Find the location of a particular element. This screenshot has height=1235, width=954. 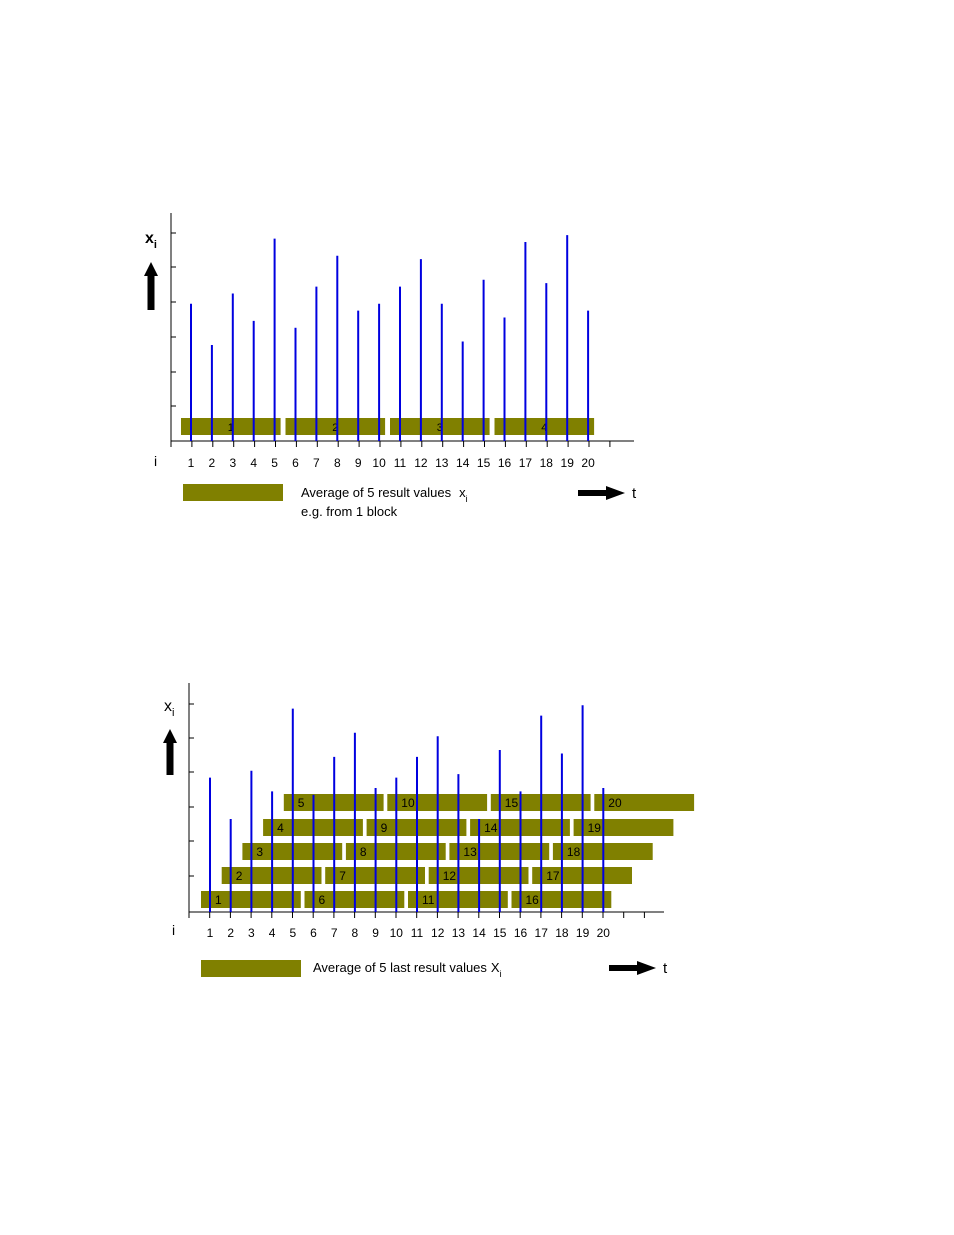

window-label: 12 is located at coordinates (450, 876).